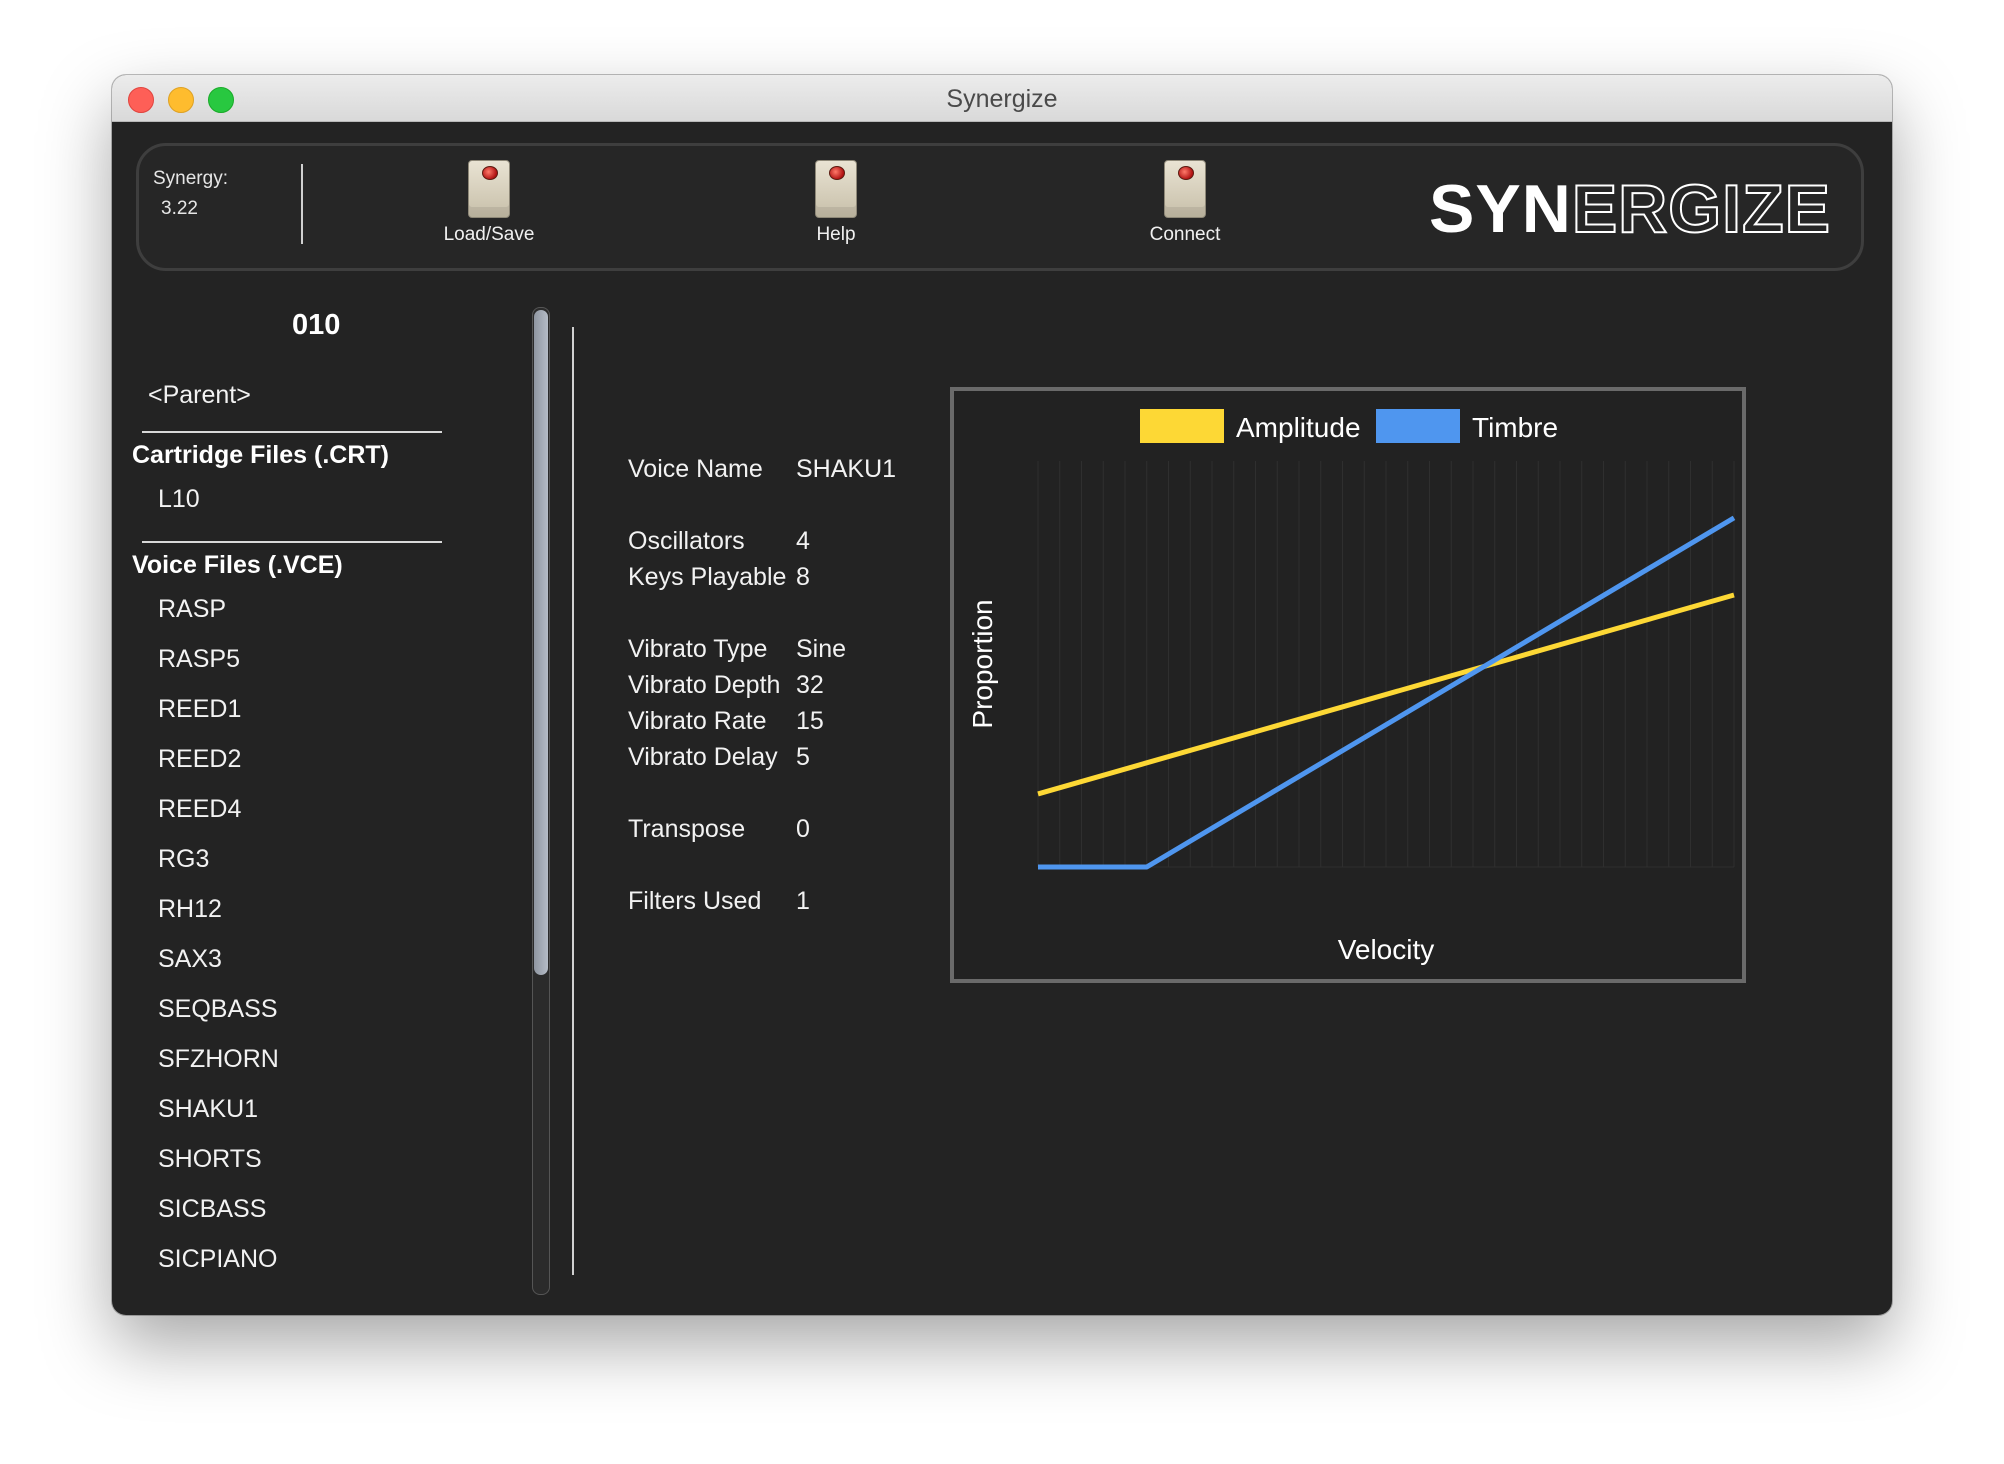 The image size is (2004, 1464). I want to click on vibrato-delay-label: Vibrato Delay, so click(703, 757).